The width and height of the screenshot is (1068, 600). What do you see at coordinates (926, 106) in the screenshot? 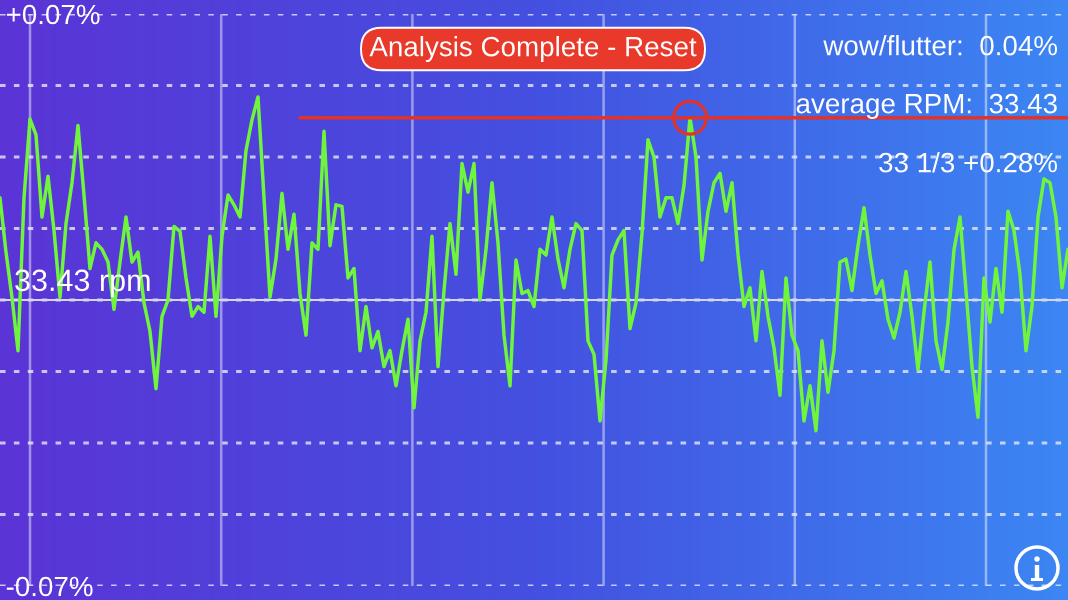
I see `annotation: average RPM: 33.43` at bounding box center [926, 106].